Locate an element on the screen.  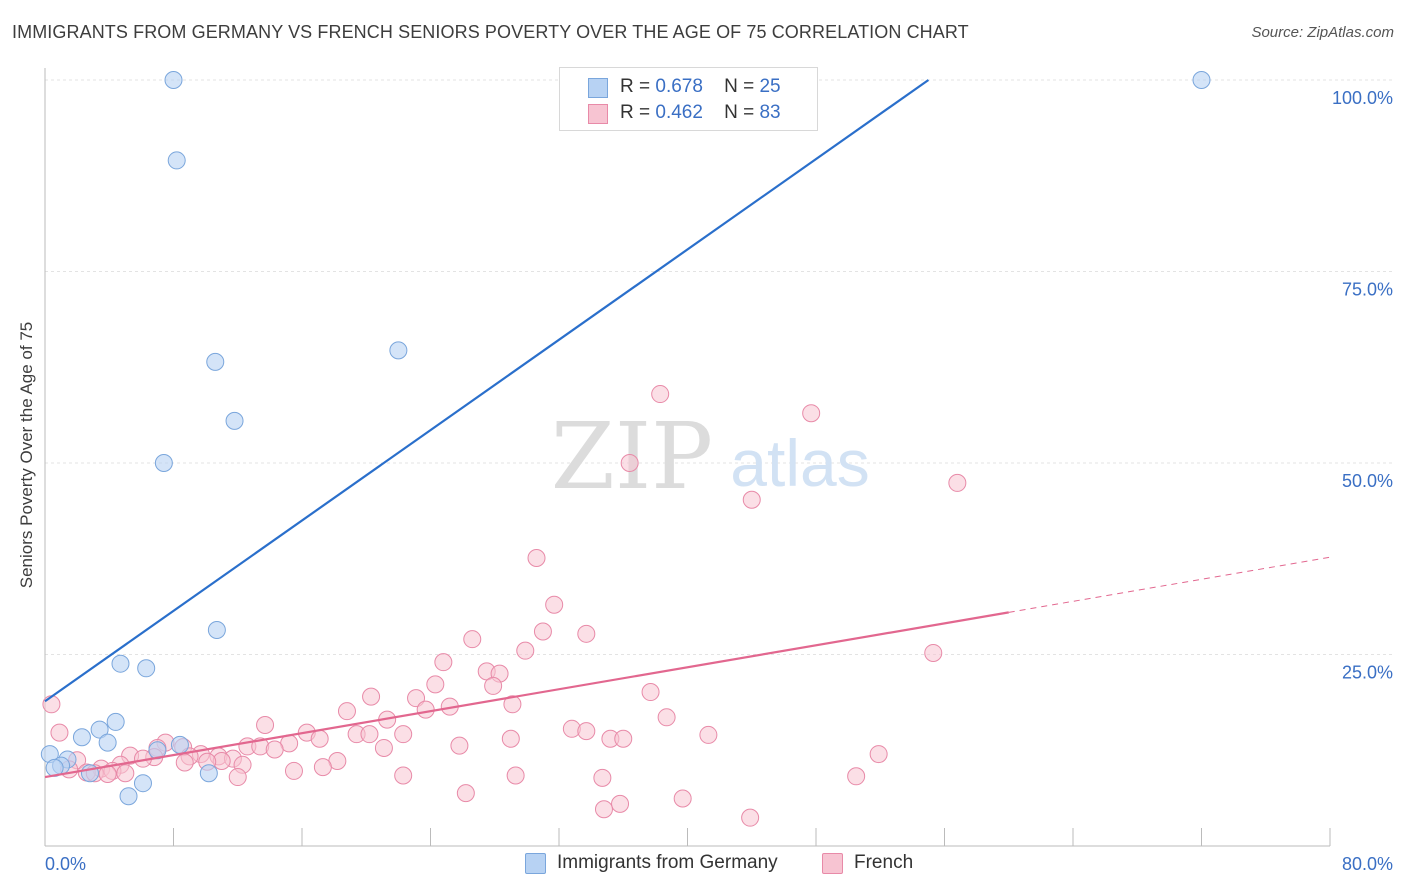
x-tick-label: 0.0% is located at coordinates (65, 864).